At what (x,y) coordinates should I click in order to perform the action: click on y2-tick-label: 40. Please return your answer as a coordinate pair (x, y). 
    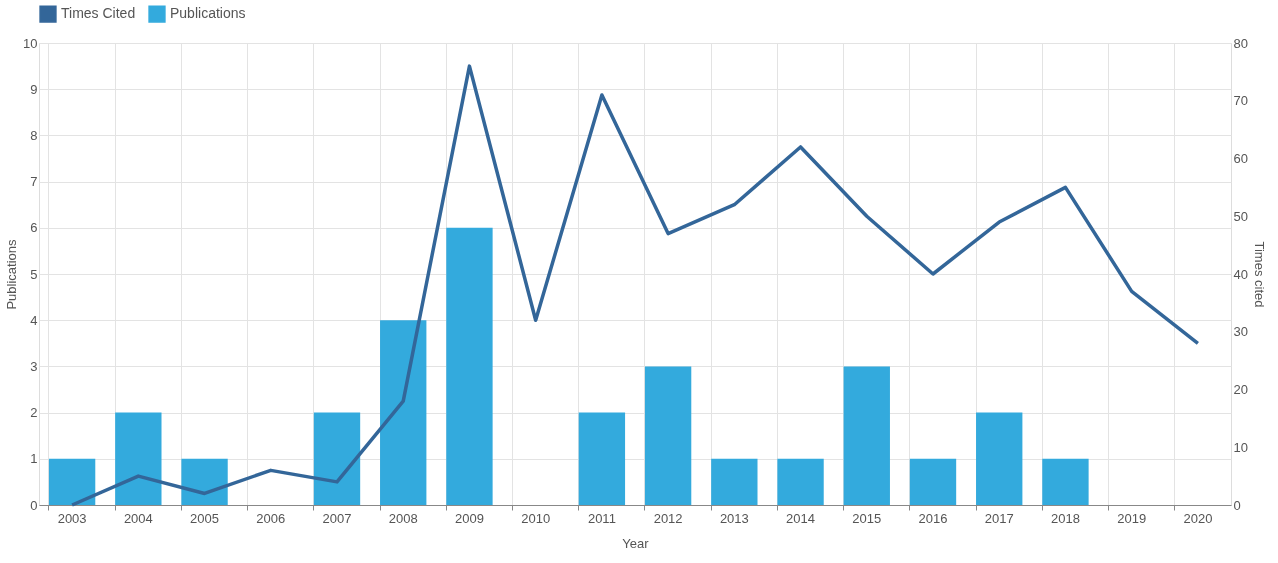
    Looking at the image, I should click on (1240, 274).